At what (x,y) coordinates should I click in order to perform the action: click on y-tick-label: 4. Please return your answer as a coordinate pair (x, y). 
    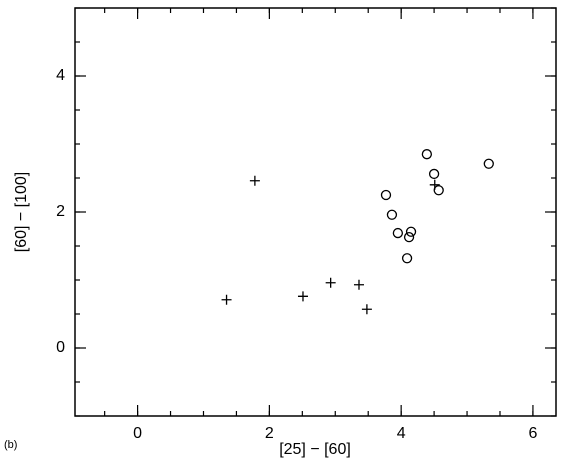
    Looking at the image, I should click on (60, 75).